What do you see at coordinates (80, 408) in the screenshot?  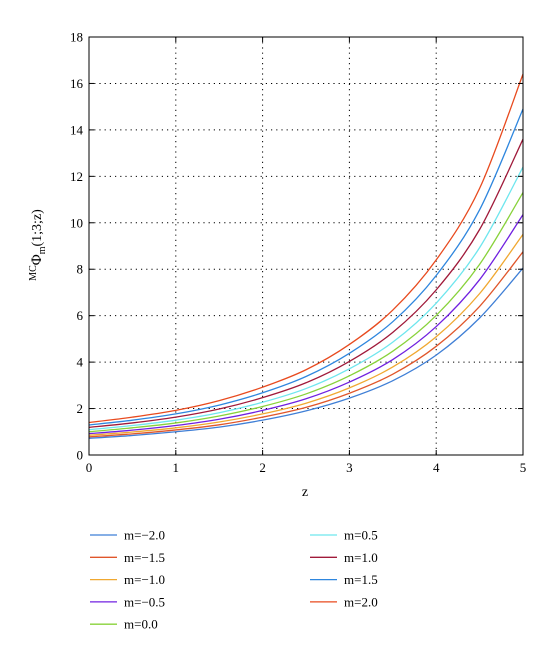 I see `y-tick-label: 2` at bounding box center [80, 408].